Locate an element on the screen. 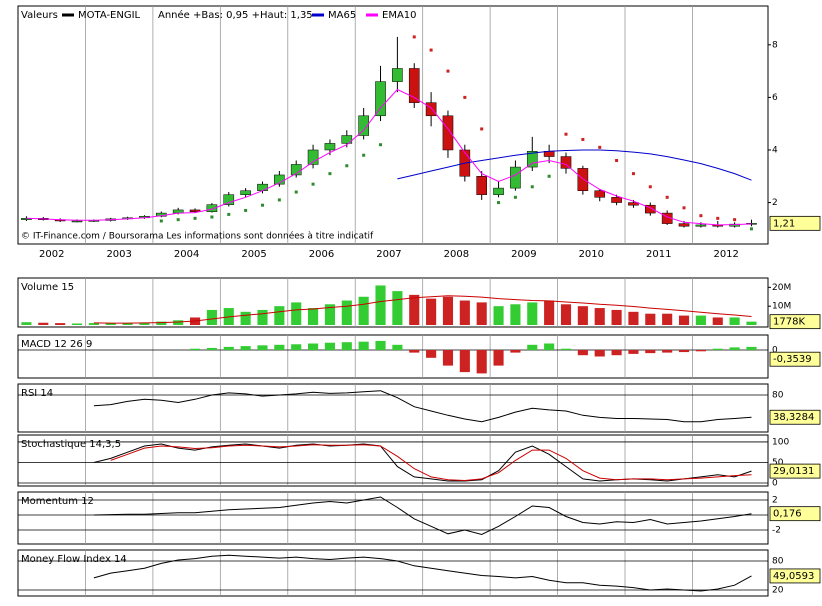 The height and width of the screenshot is (606, 822). y-tick-label: 8 is located at coordinates (775, 45).